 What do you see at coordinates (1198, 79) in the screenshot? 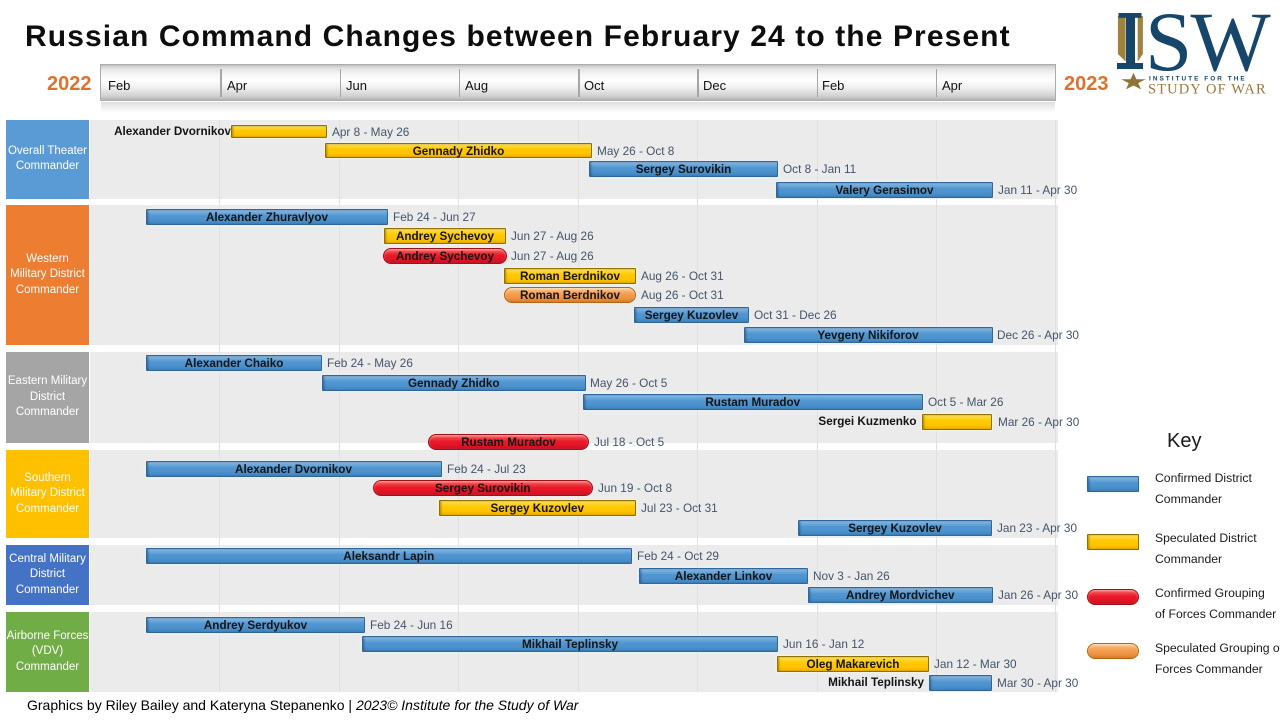
I see `svg-text: INSTITUTE FOR THE` at bounding box center [1198, 79].